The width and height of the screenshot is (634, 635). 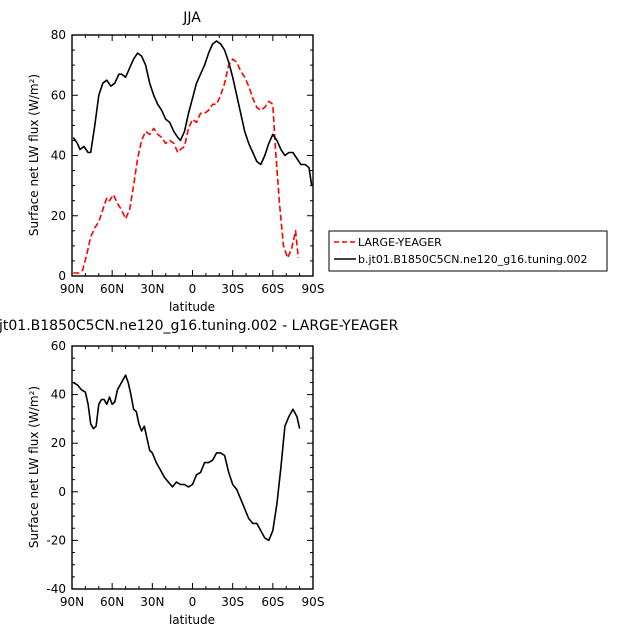 What do you see at coordinates (192, 620) in the screenshot?
I see `bottom-x-axis-label: latitude` at bounding box center [192, 620].